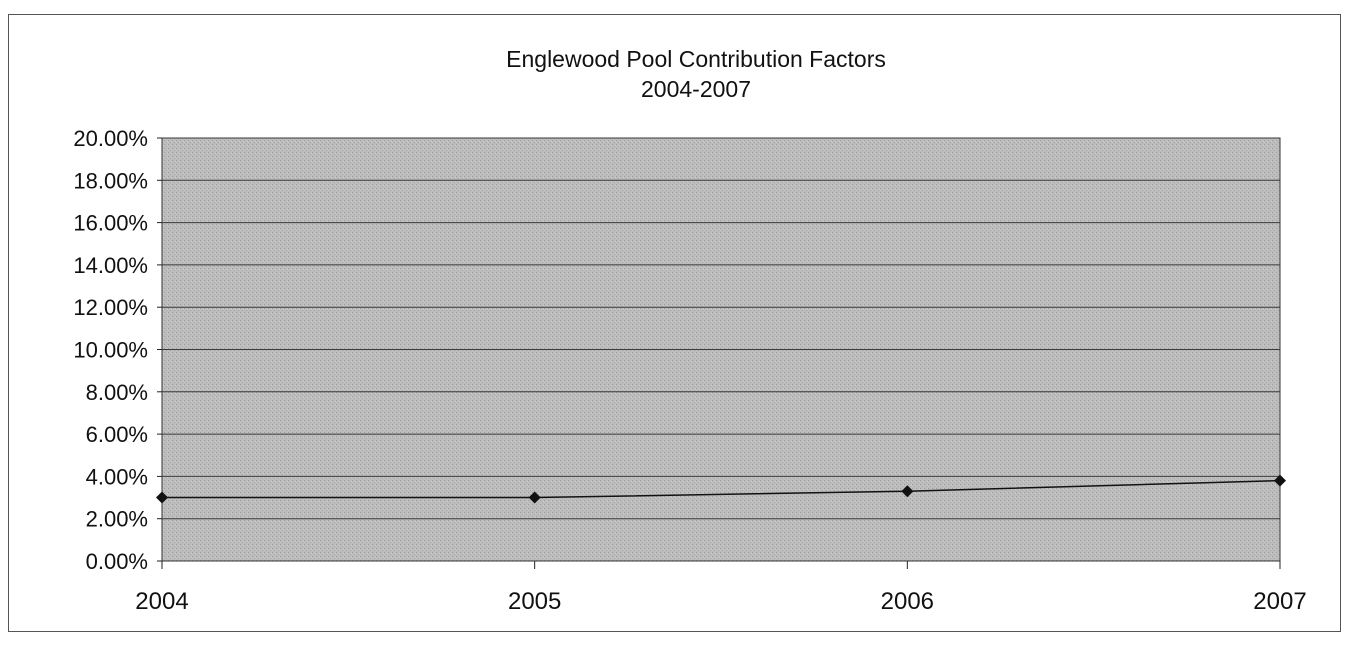 This screenshot has height=650, width=1347. What do you see at coordinates (110, 138) in the screenshot?
I see `y-tick-label: 20.00%` at bounding box center [110, 138].